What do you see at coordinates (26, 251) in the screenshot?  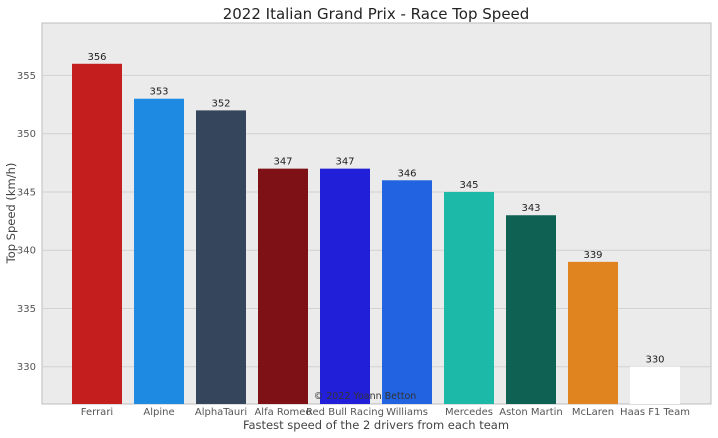 I see `y-tick-label: 340` at bounding box center [26, 251].